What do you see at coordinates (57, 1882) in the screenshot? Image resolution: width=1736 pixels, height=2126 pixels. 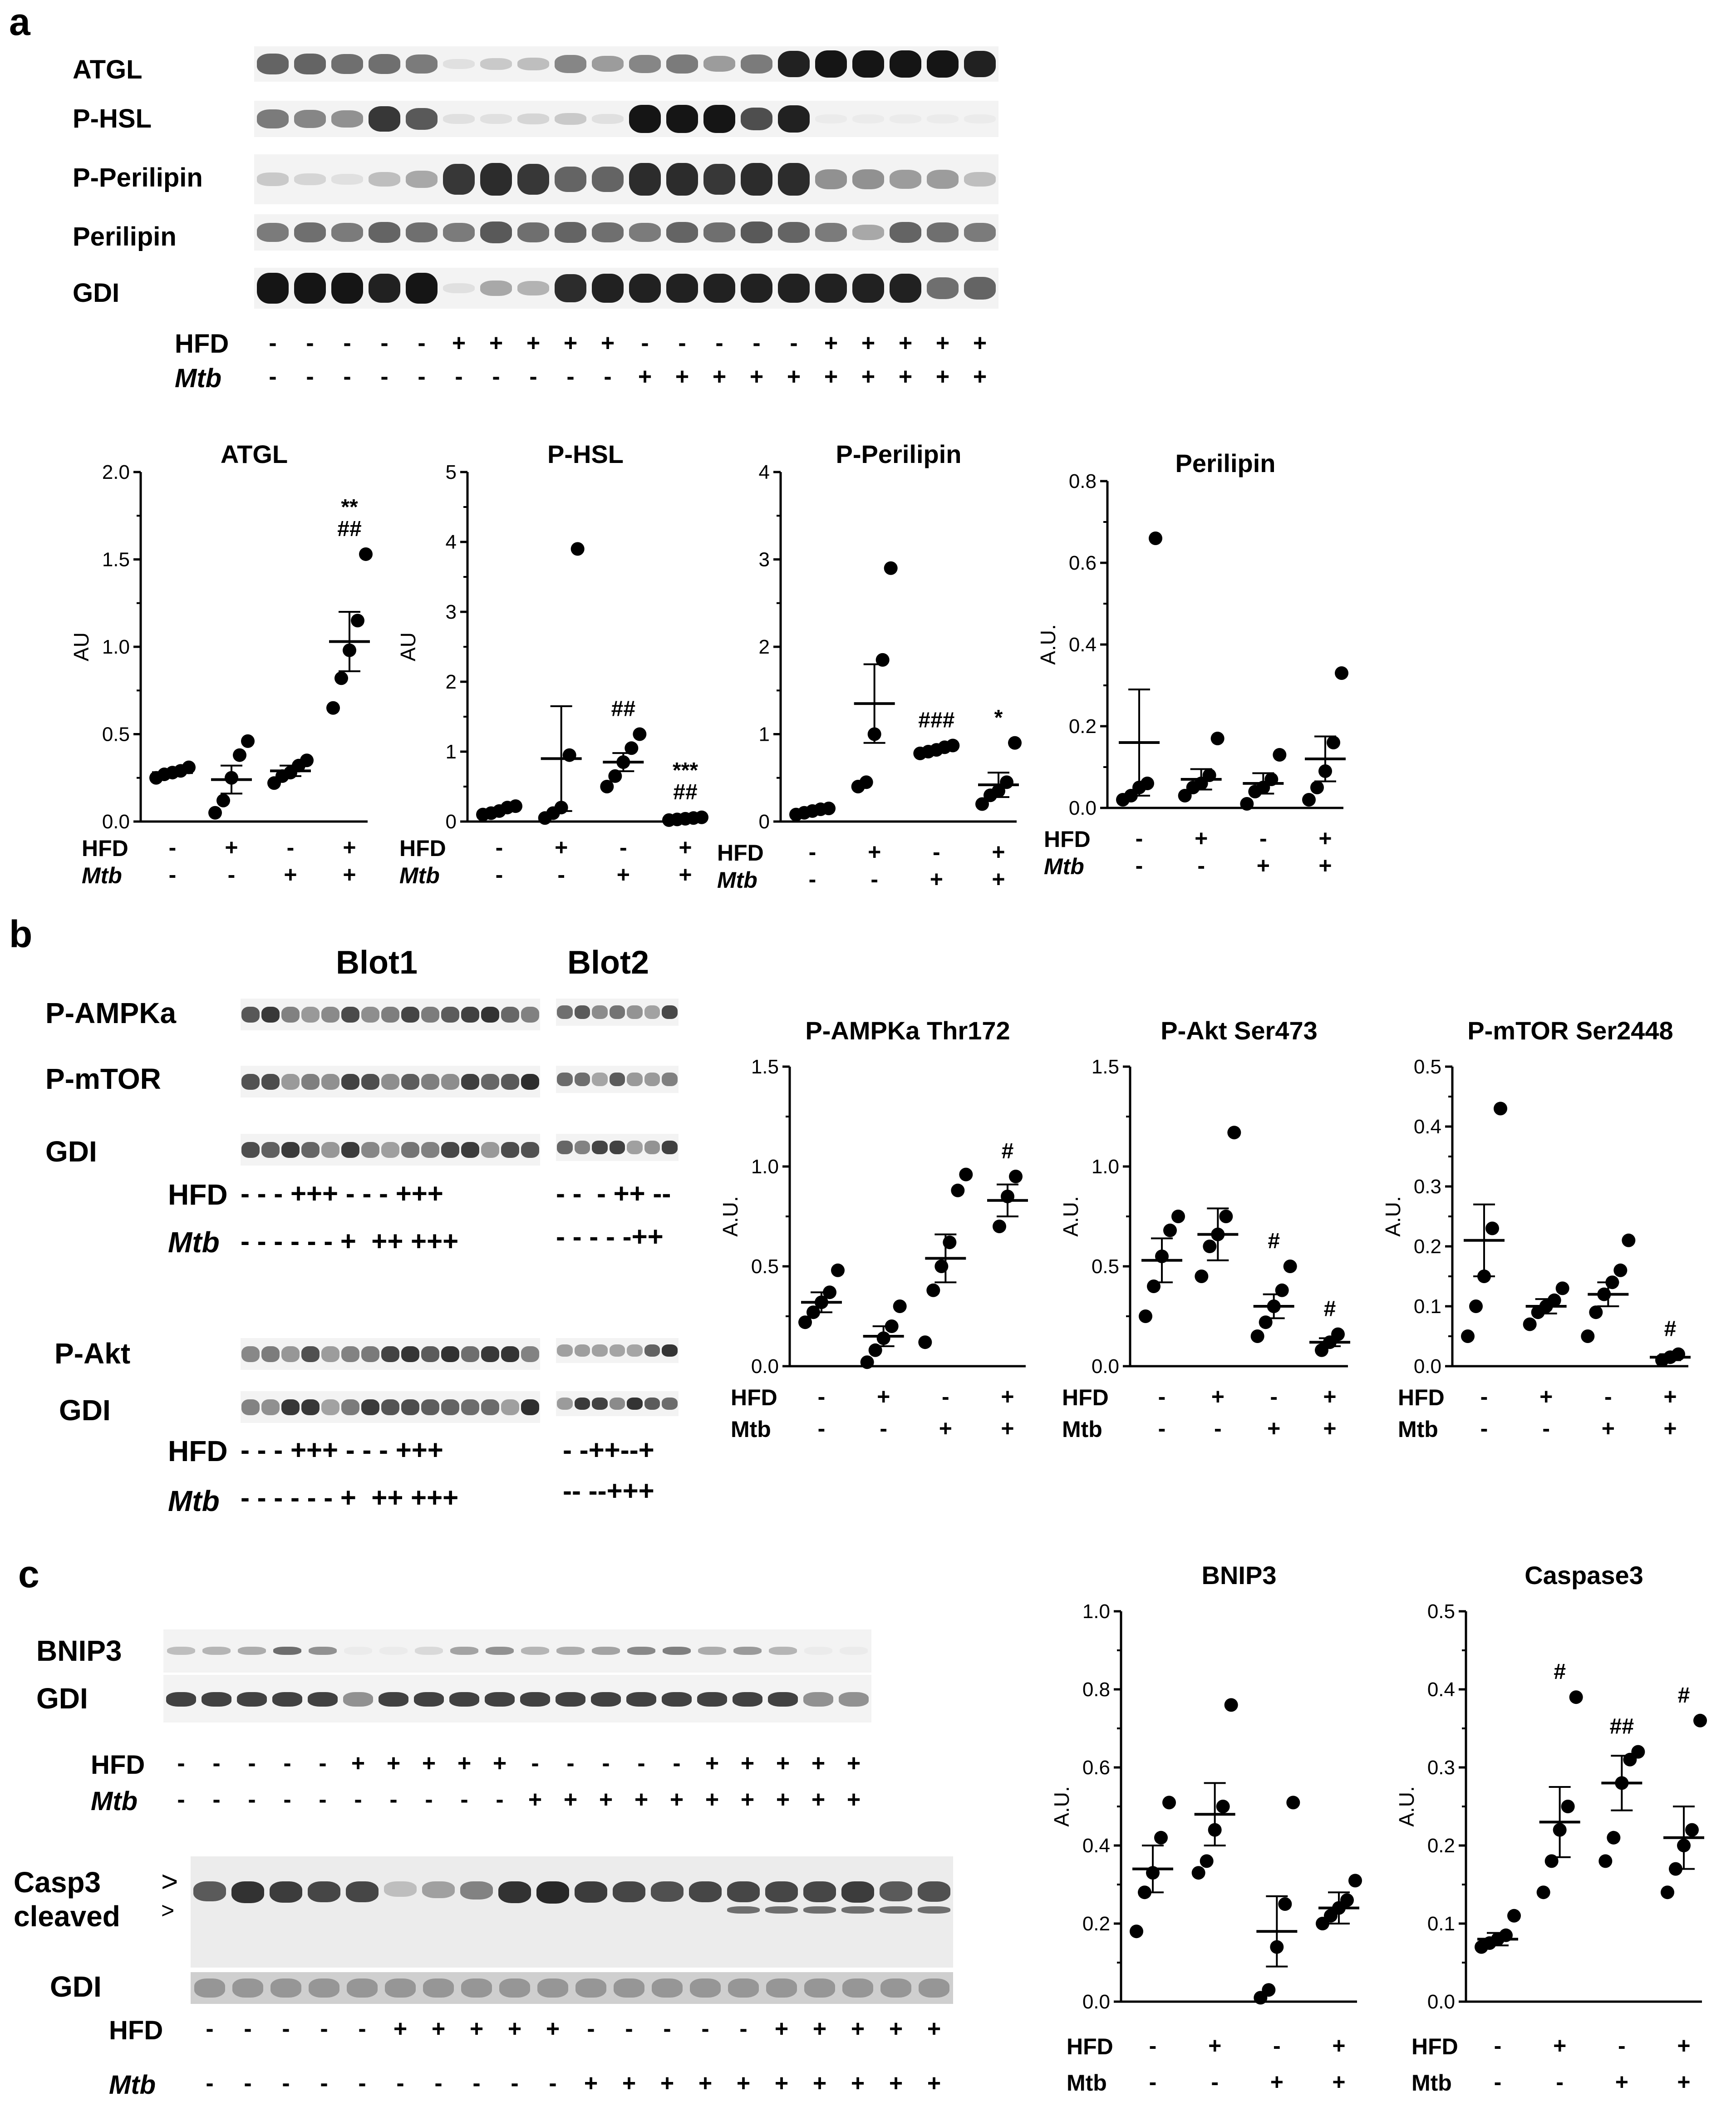 I see `blot-label-casp3: Casp3` at bounding box center [57, 1882].